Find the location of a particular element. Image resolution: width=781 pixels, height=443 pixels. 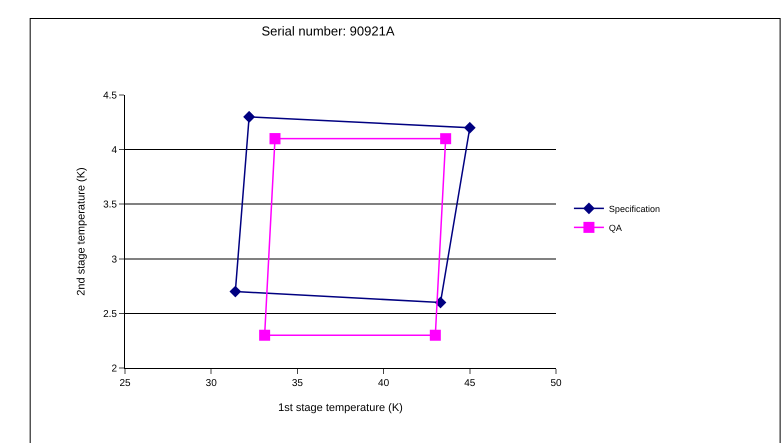

x-tick-label: 35 is located at coordinates (298, 383).